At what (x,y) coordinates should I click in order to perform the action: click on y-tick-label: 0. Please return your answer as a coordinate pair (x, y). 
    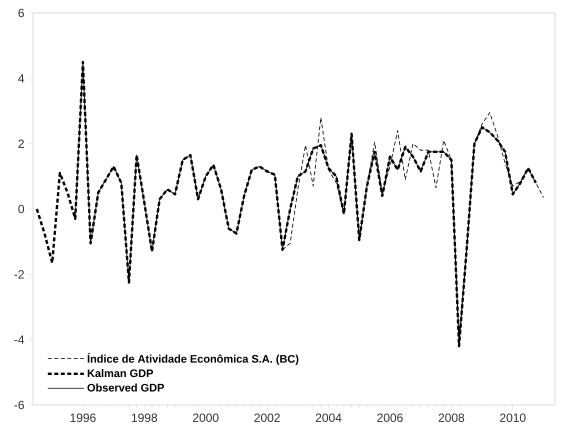
    Looking at the image, I should click on (21, 209).